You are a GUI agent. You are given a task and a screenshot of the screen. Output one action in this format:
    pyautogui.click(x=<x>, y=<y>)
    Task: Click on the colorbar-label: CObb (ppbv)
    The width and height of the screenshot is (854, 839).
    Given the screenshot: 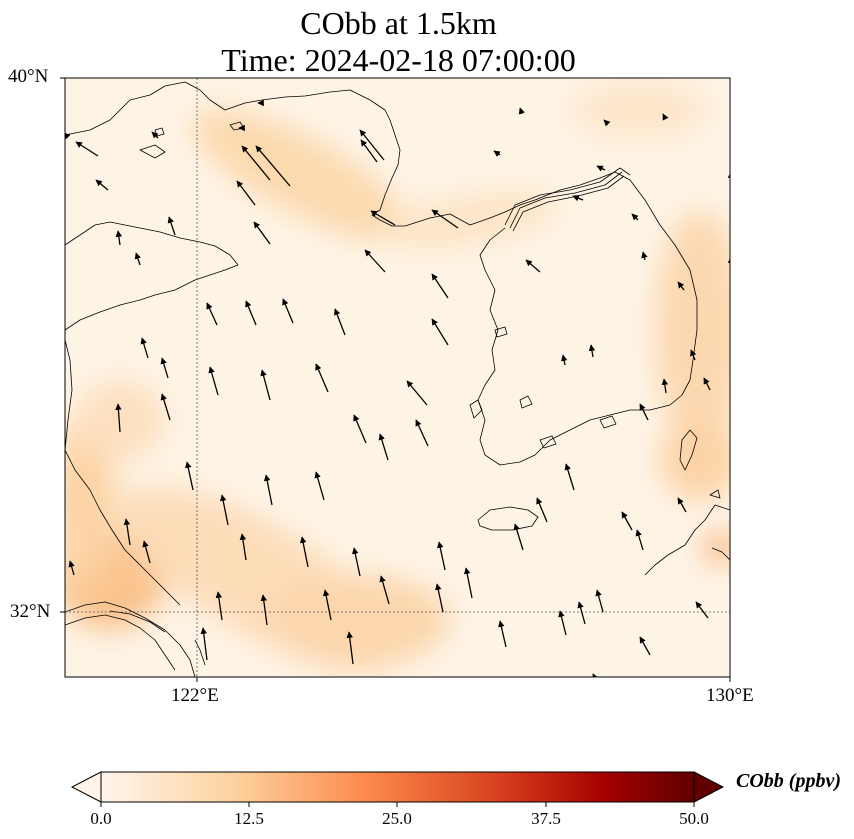 What is the action you would take?
    pyautogui.click(x=788, y=781)
    